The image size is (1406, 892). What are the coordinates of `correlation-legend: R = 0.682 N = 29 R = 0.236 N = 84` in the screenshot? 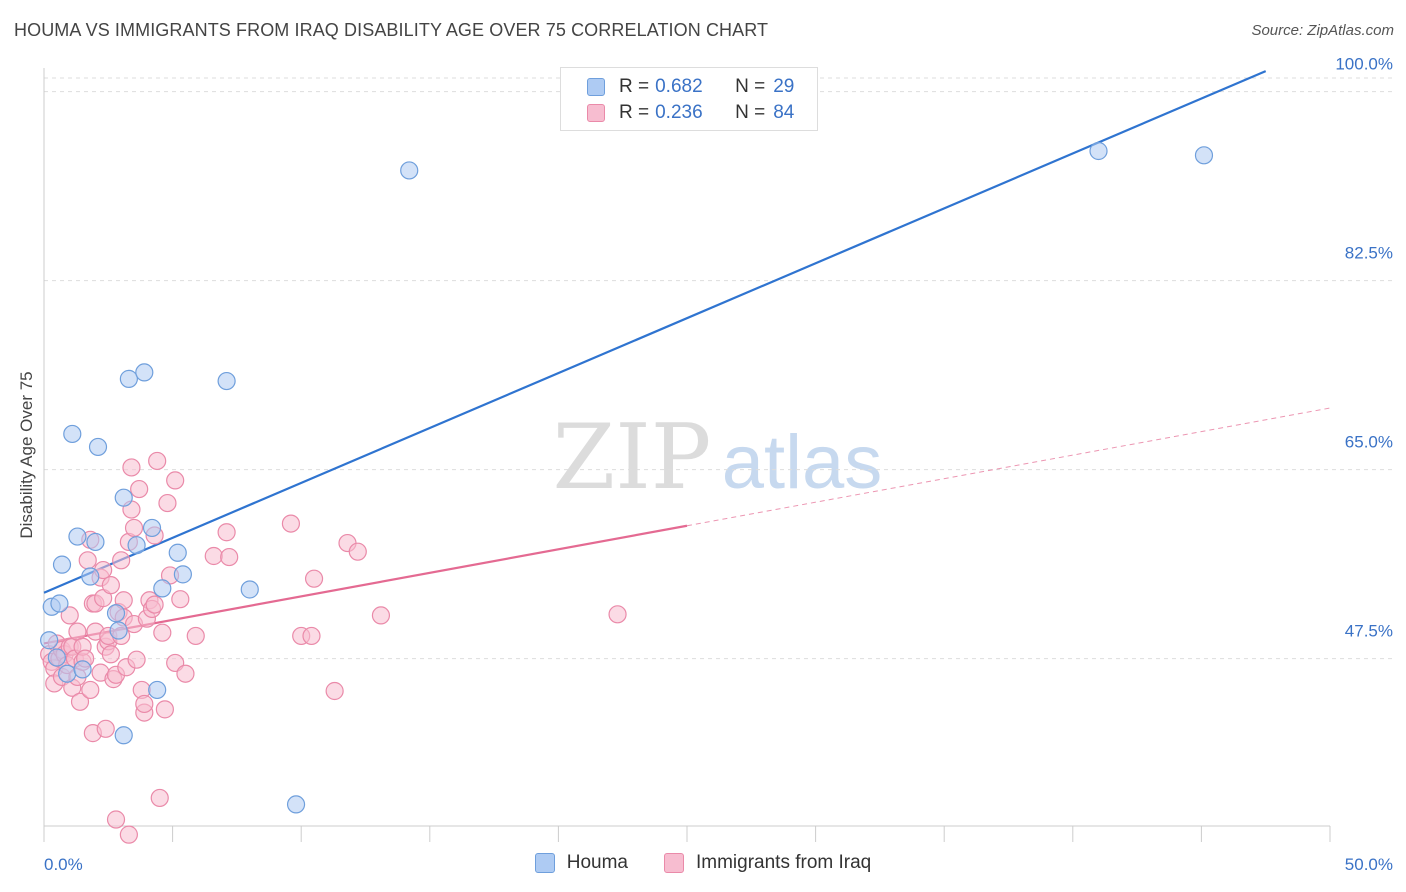 It's located at (689, 99).